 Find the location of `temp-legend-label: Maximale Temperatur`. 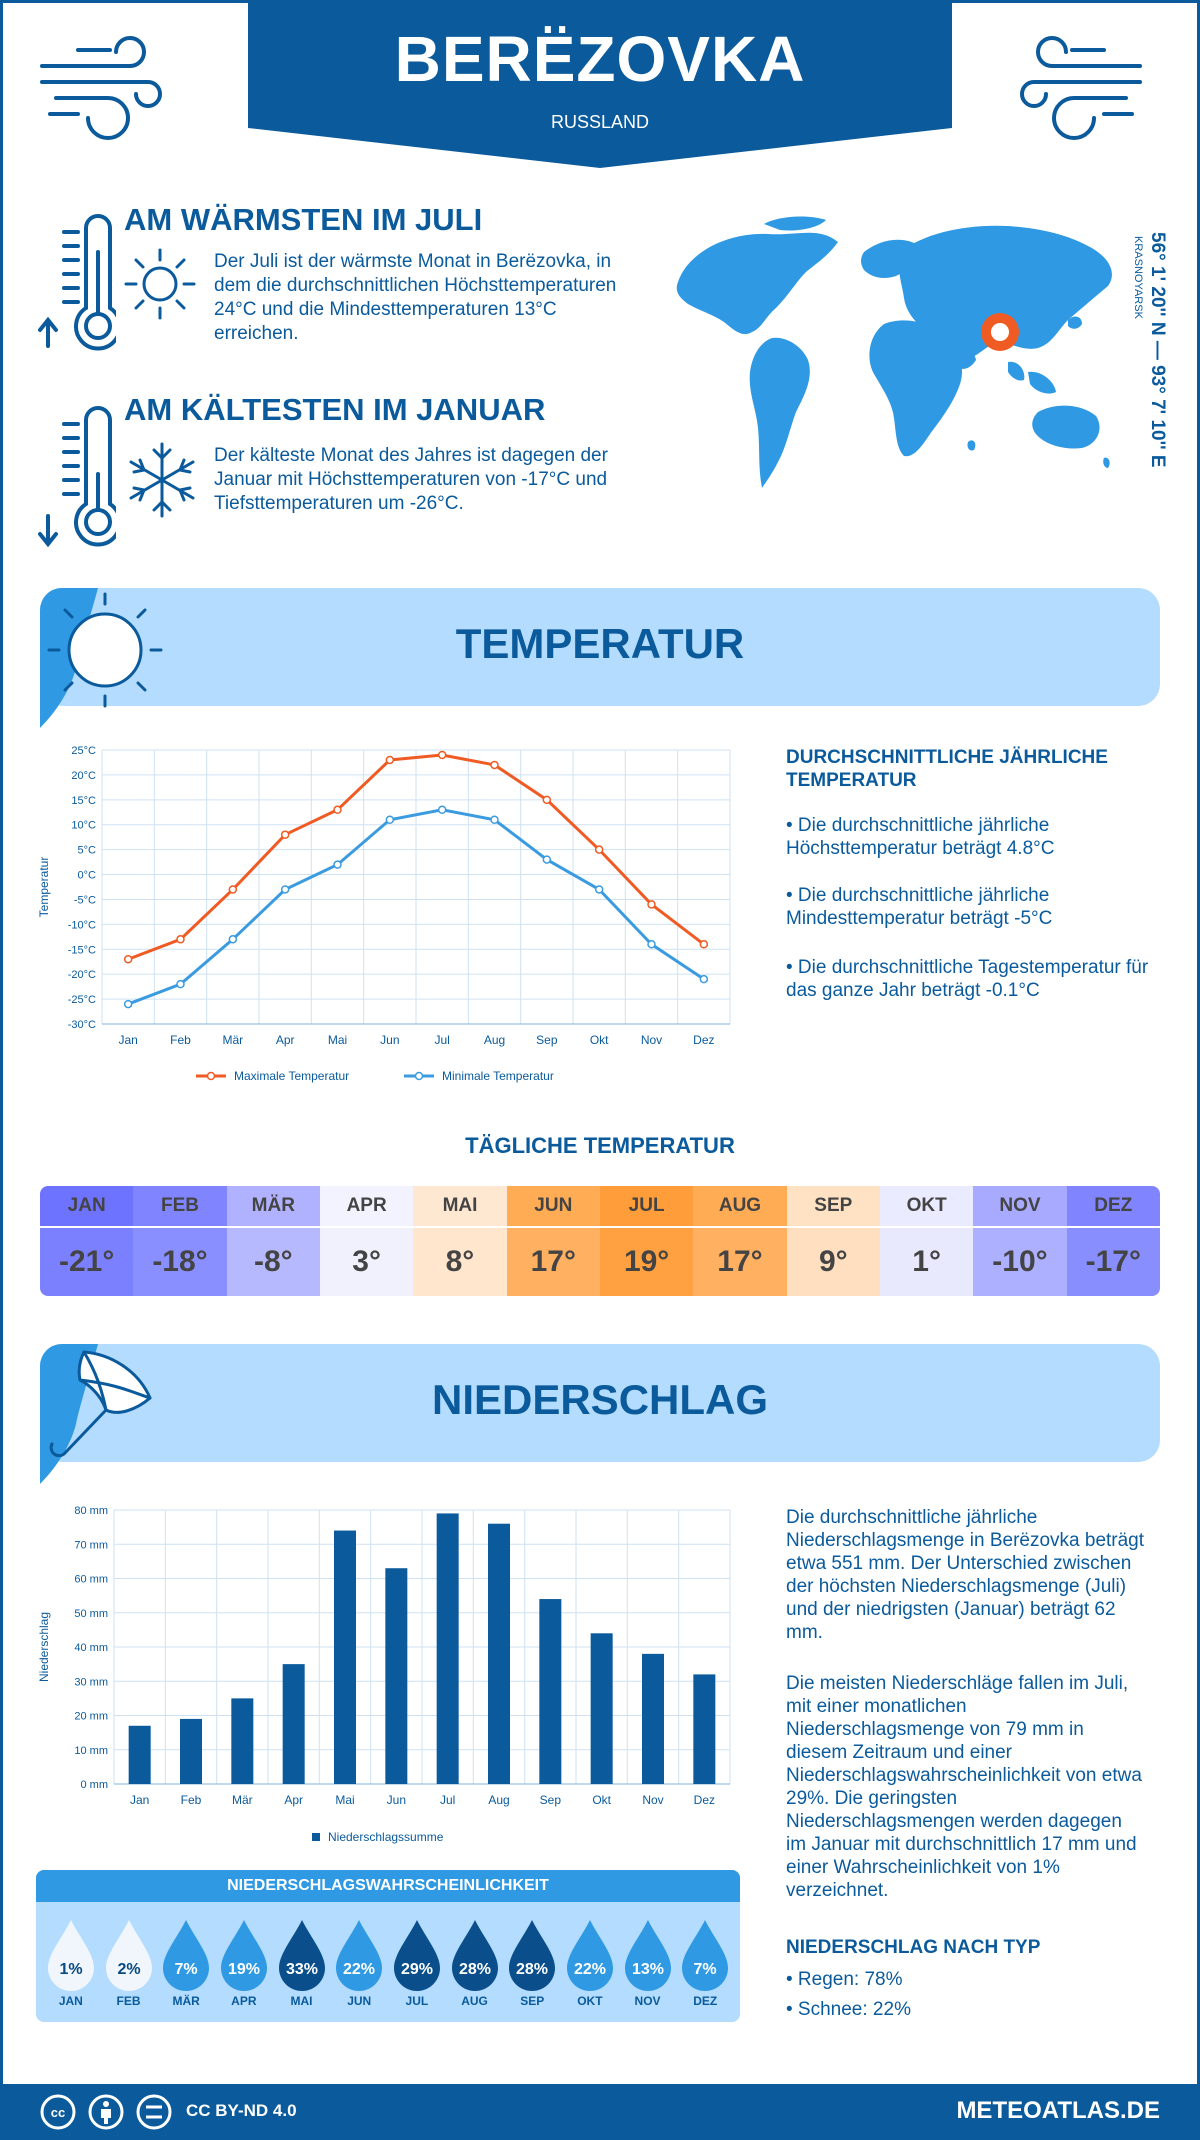

temp-legend-label: Maximale Temperatur is located at coordinates (291, 1076).